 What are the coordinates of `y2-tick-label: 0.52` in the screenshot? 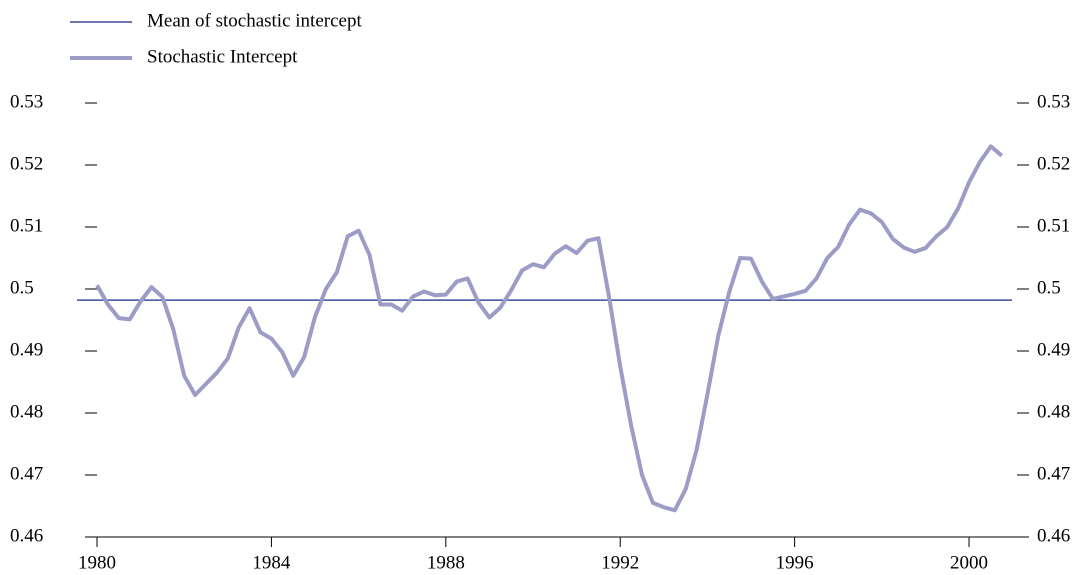 It's located at (1053, 163).